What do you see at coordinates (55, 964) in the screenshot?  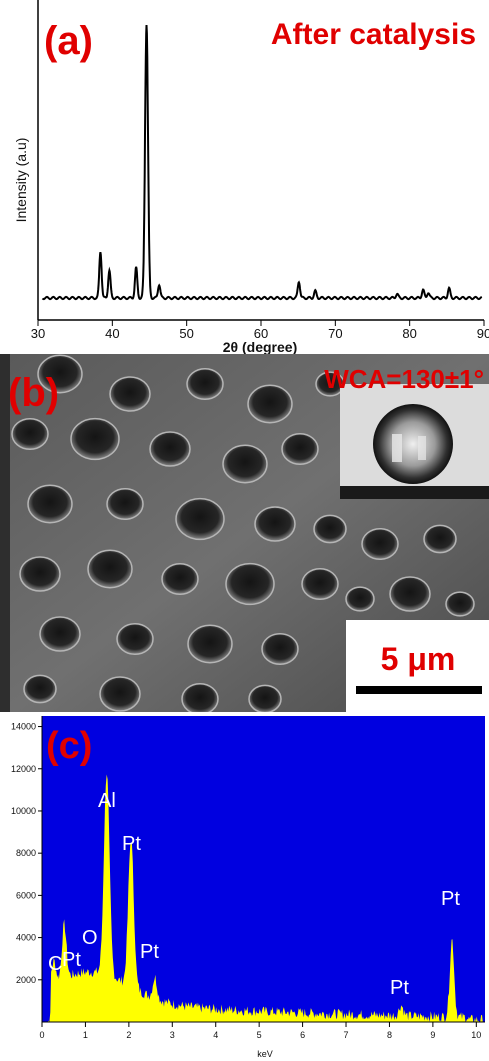 I see `peak-label-c: C` at bounding box center [55, 964].